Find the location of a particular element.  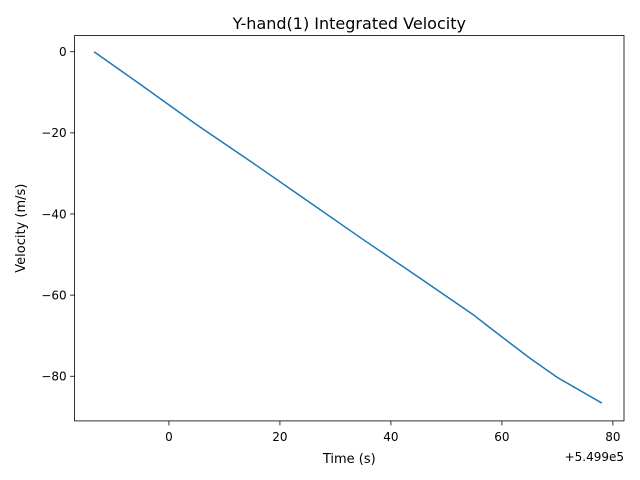

x-tick-label: 0 is located at coordinates (169, 437).